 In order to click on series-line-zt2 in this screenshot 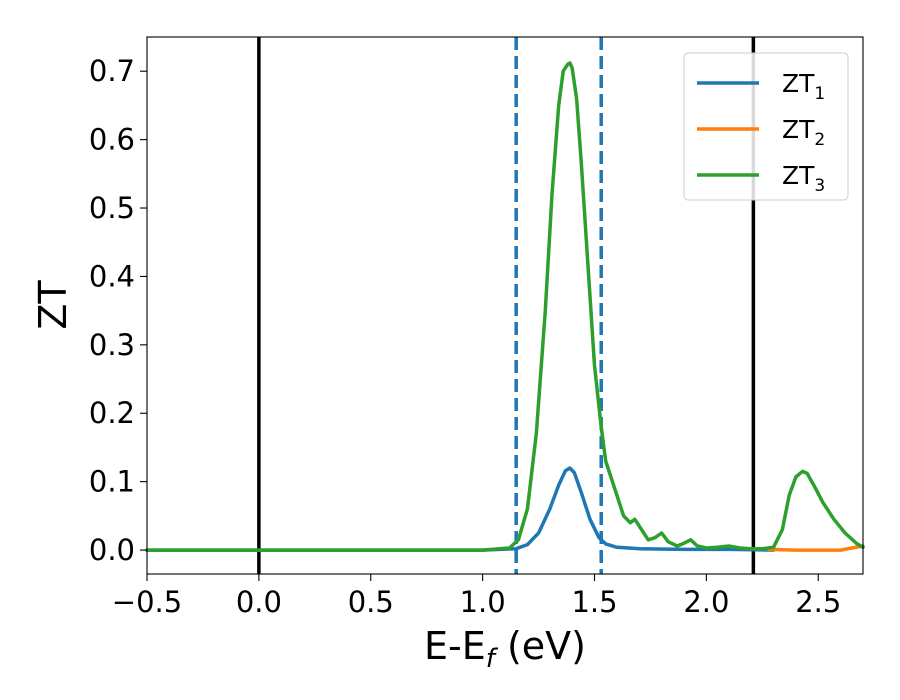, I will do `click(816, 548)`.